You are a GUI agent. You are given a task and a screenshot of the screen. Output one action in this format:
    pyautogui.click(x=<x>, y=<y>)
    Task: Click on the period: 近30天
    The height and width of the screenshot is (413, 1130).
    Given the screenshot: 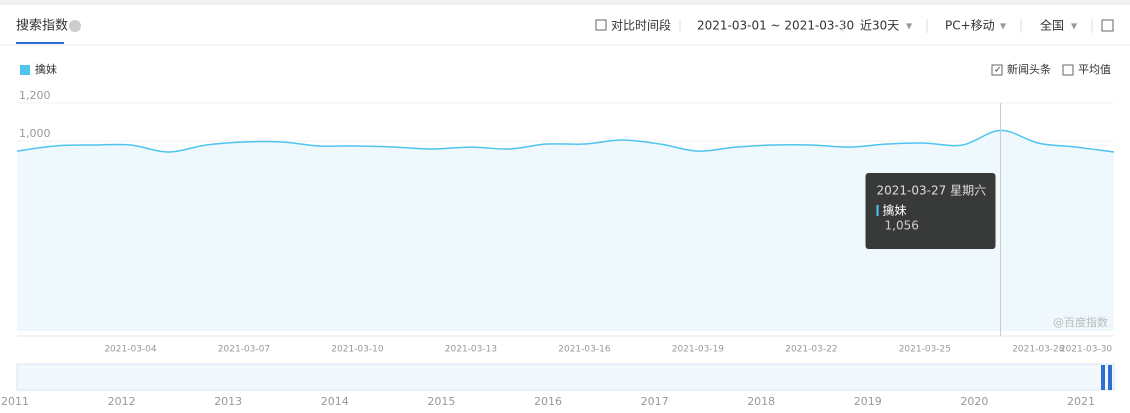 What is the action you would take?
    pyautogui.click(x=879, y=26)
    